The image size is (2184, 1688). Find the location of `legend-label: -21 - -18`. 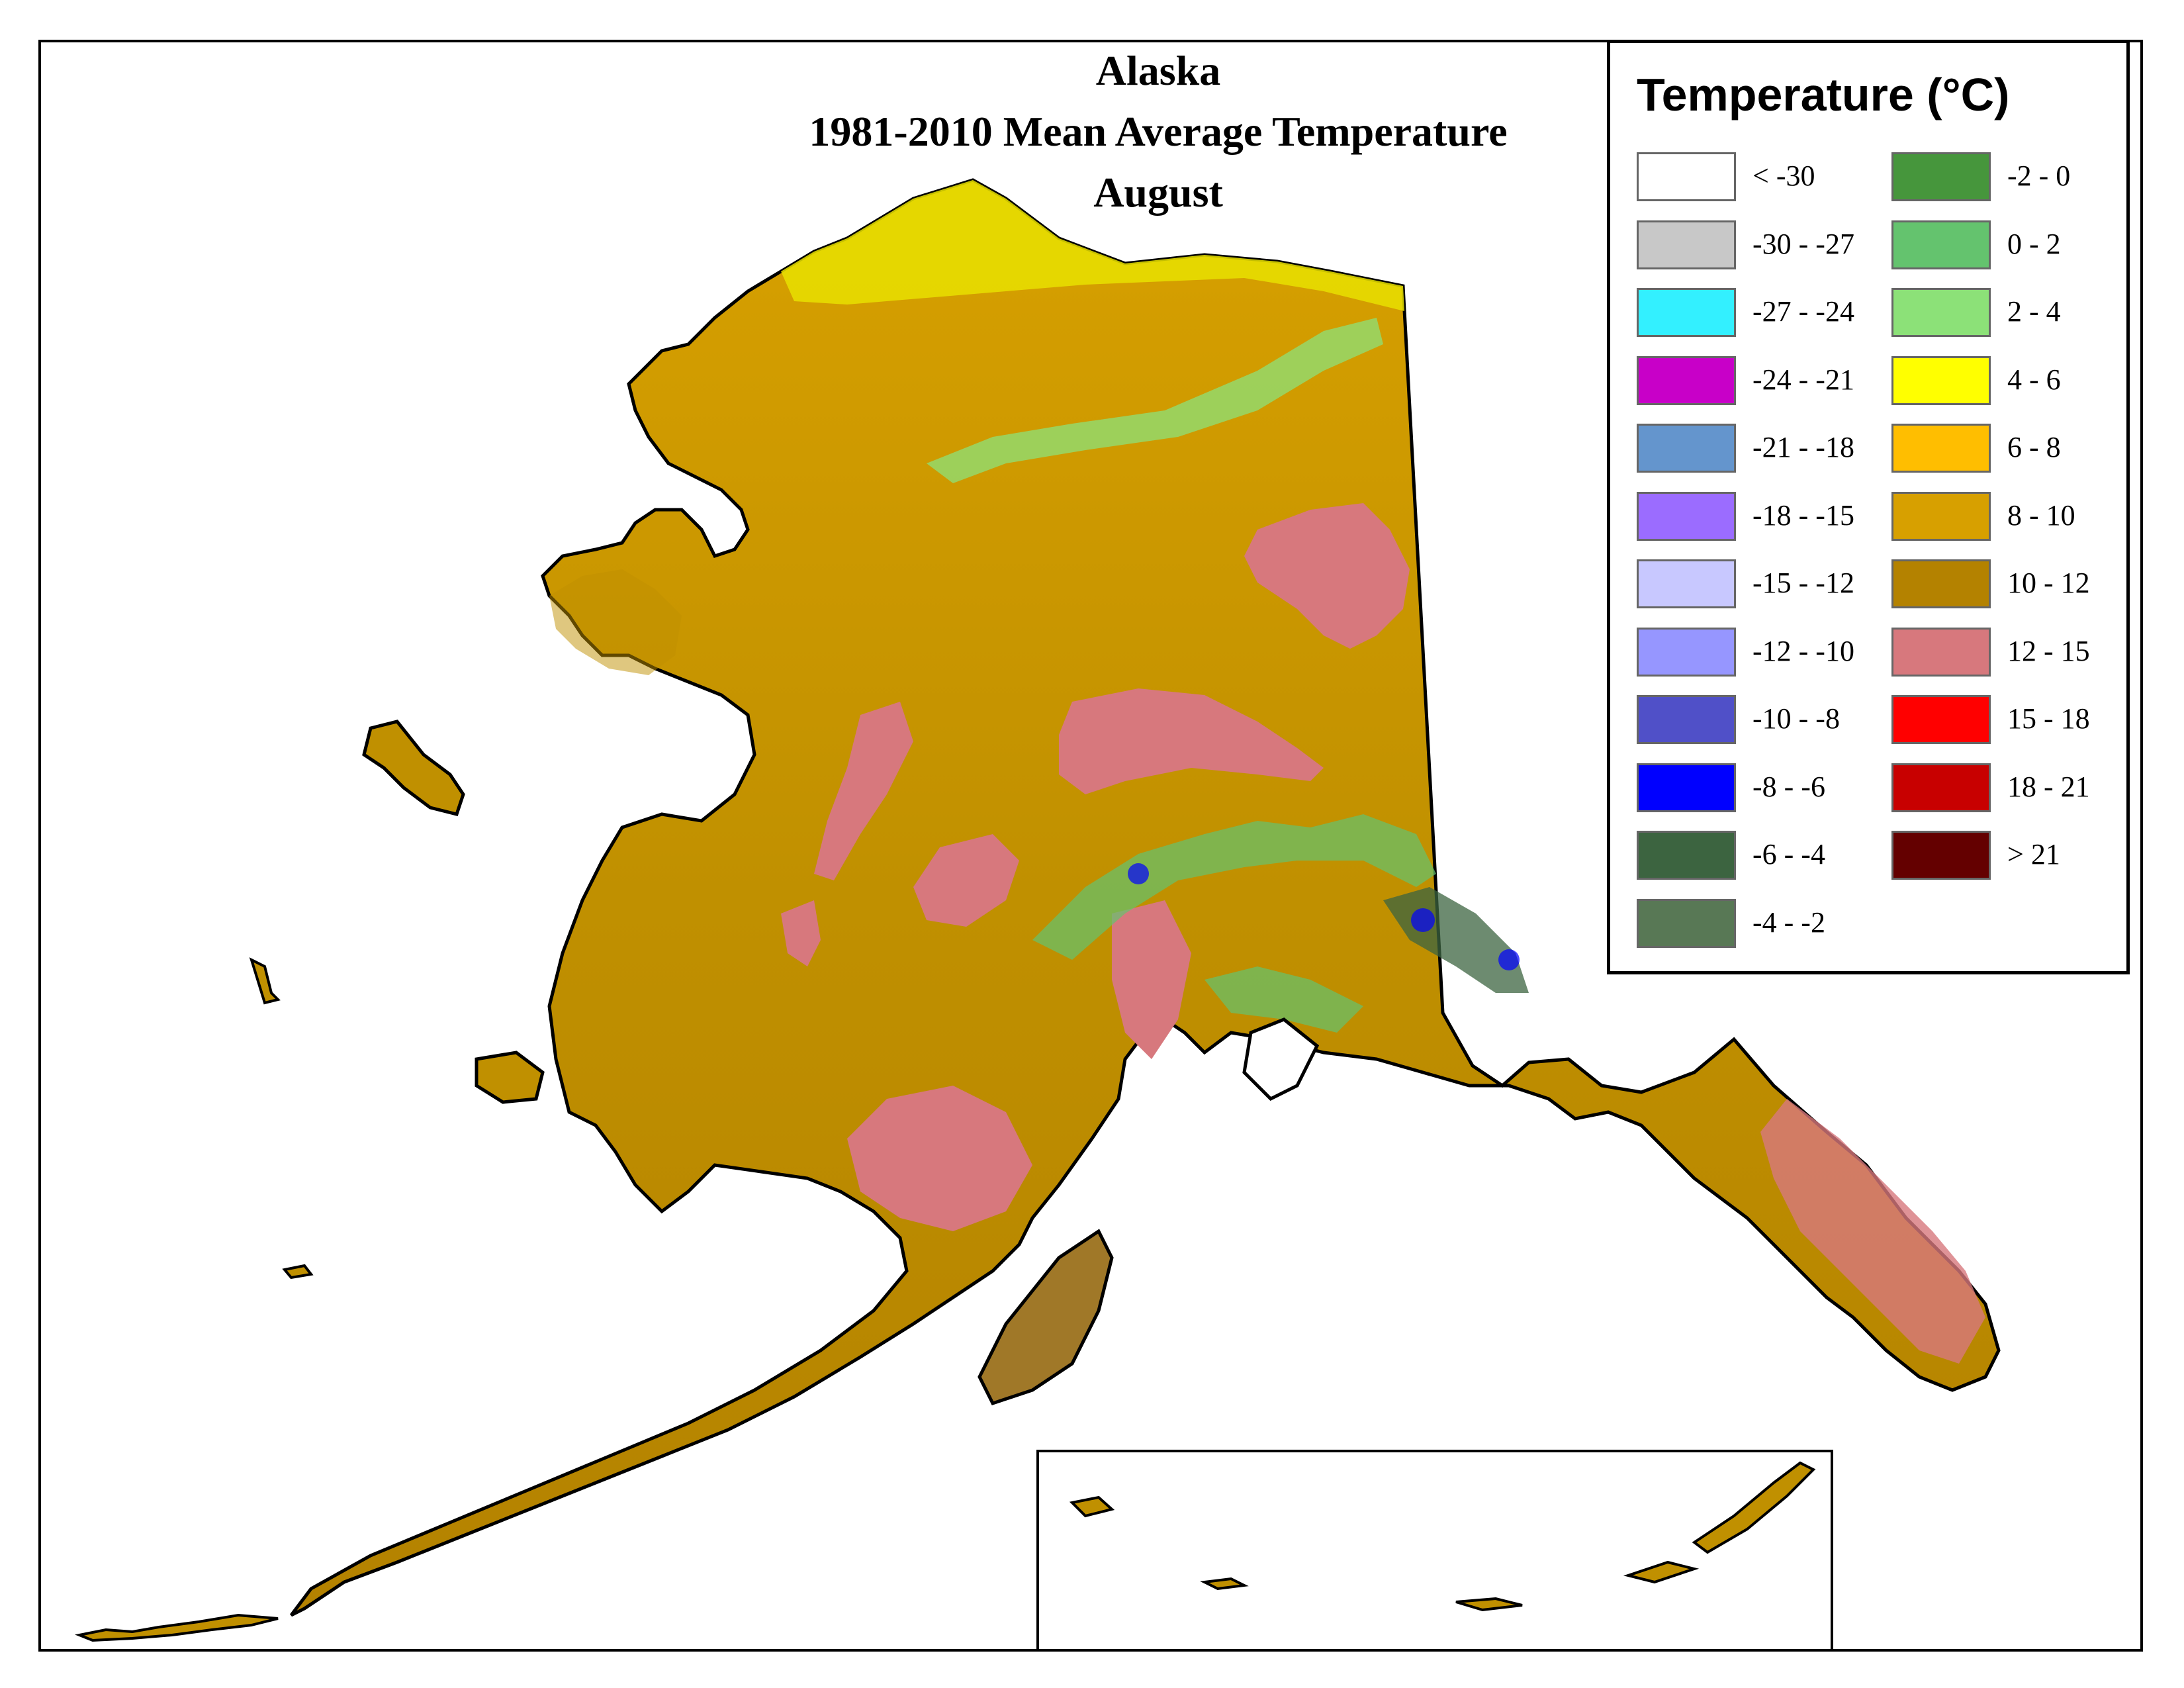

legend-label: -21 - -18 is located at coordinates (1803, 447).